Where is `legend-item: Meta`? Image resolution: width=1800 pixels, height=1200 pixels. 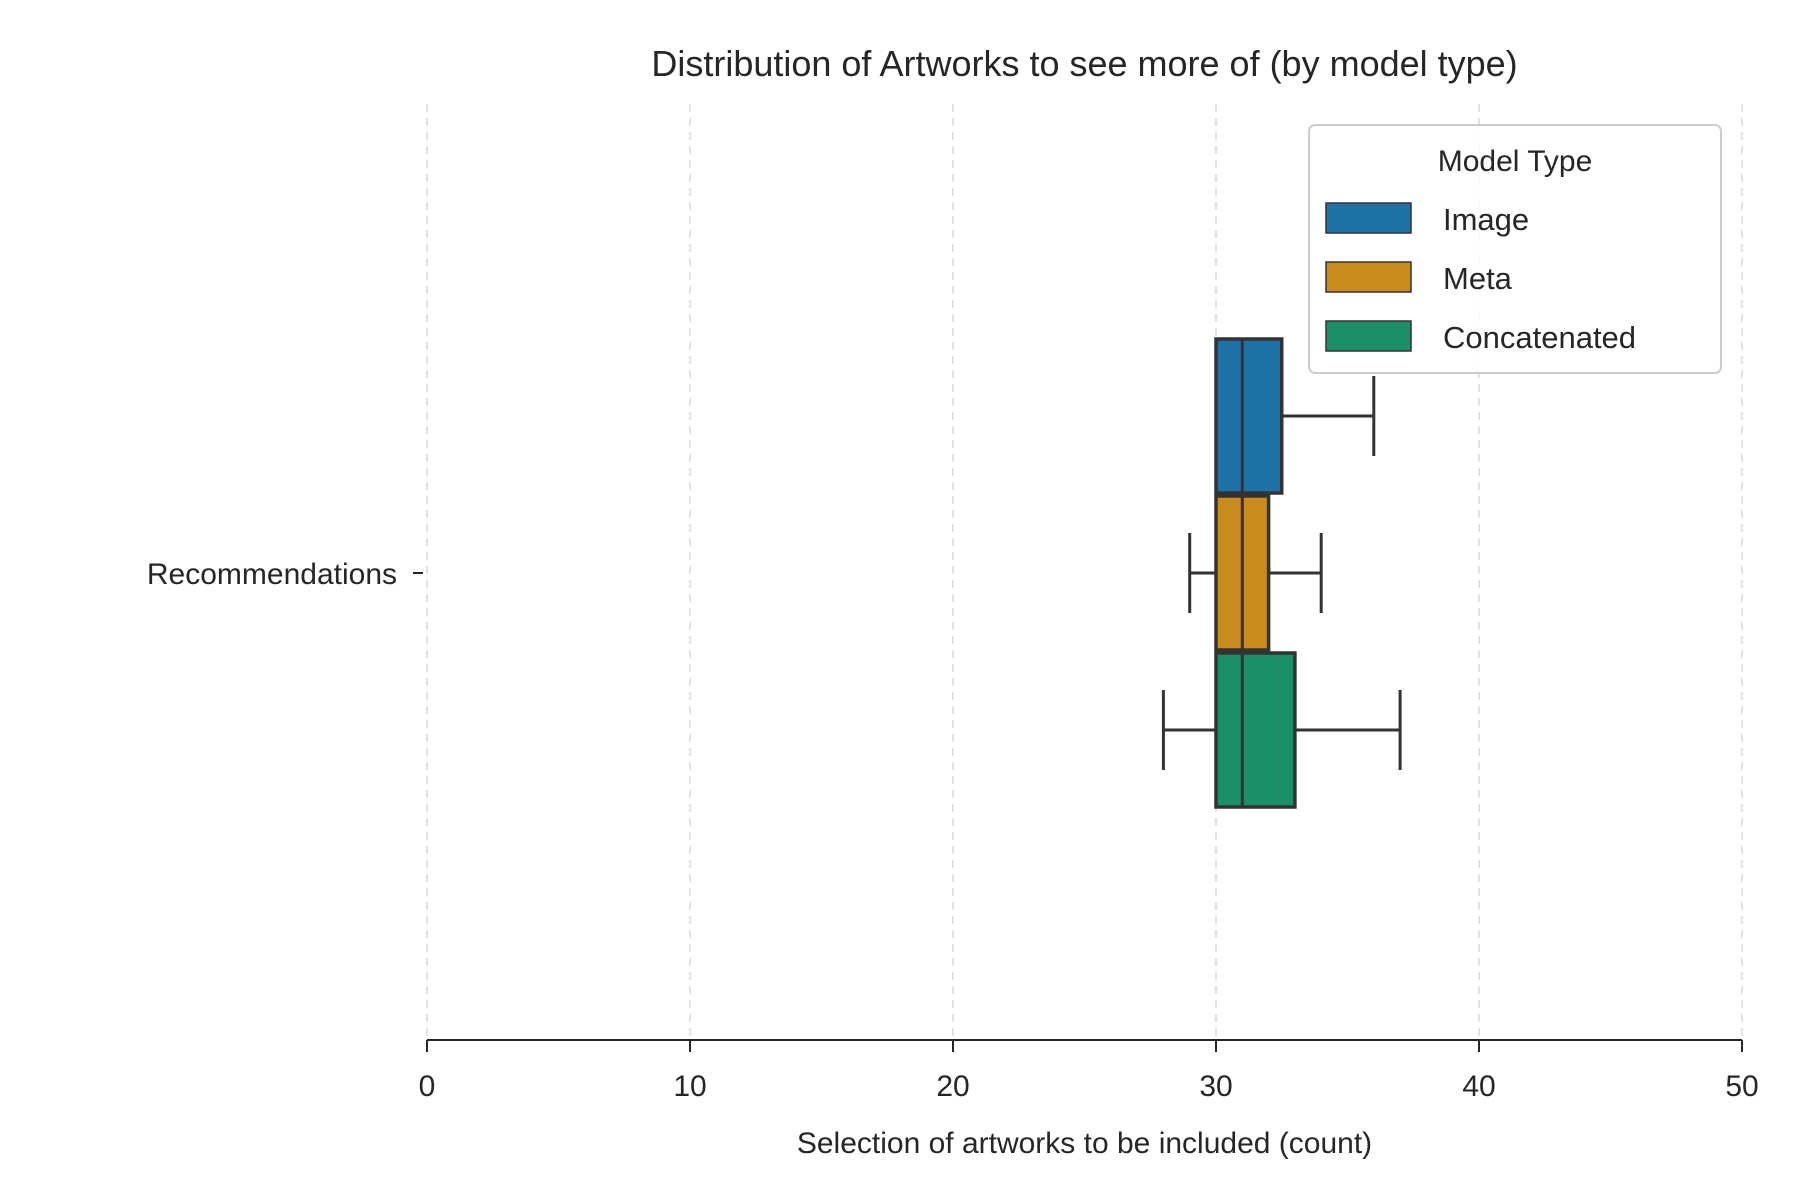
legend-item: Meta is located at coordinates (1419, 278).